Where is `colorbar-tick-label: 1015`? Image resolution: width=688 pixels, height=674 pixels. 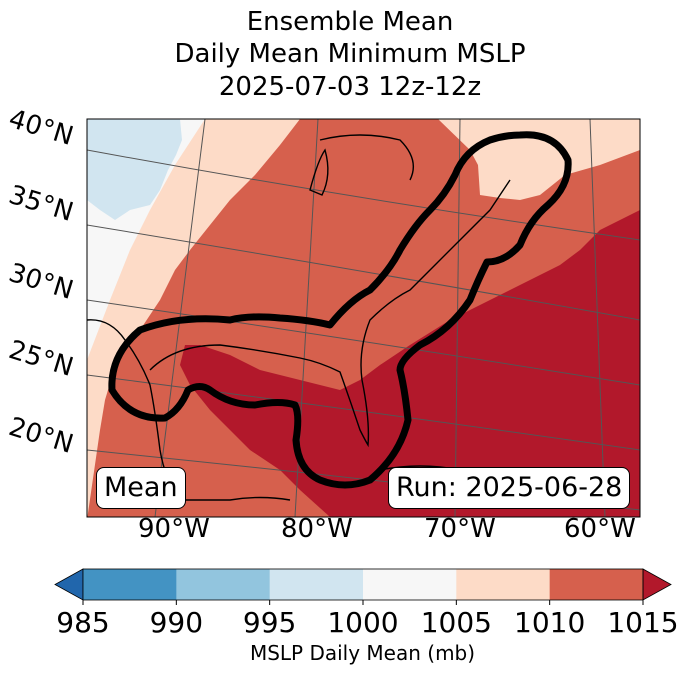 colorbar-tick-label: 1015 is located at coordinates (643, 622).